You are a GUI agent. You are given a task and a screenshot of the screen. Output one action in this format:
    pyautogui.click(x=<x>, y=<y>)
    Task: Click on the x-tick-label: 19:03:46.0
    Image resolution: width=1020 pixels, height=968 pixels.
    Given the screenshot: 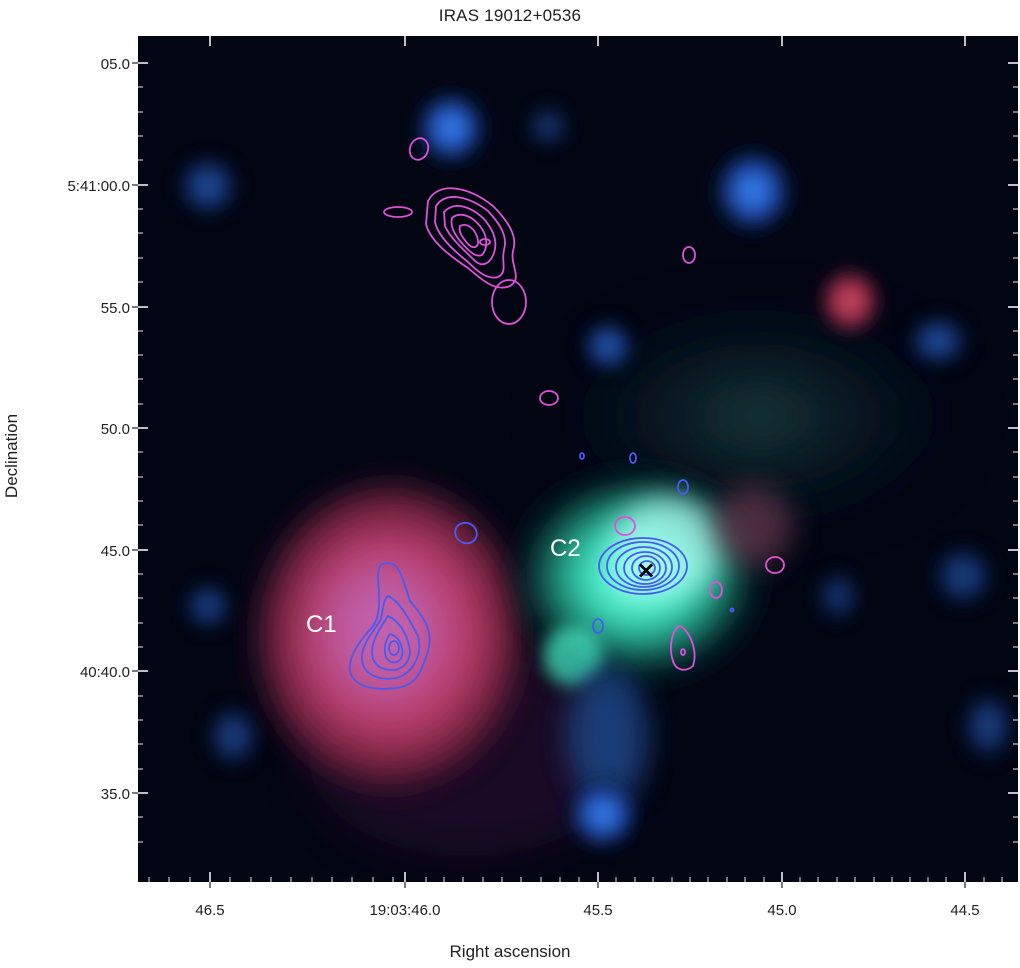 What is the action you would take?
    pyautogui.click(x=405, y=910)
    